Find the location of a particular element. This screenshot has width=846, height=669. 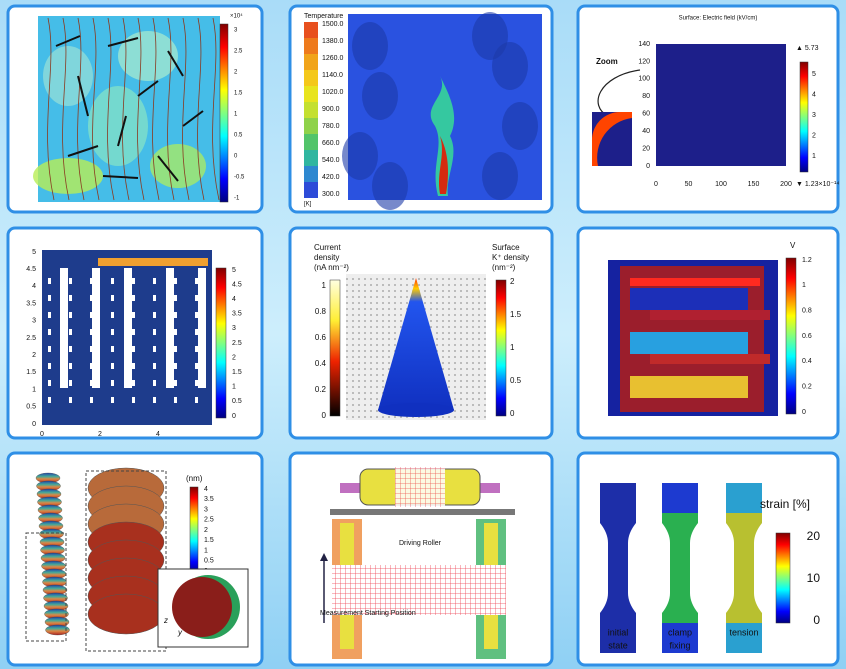

caption: fixing is located at coordinates (679, 645).